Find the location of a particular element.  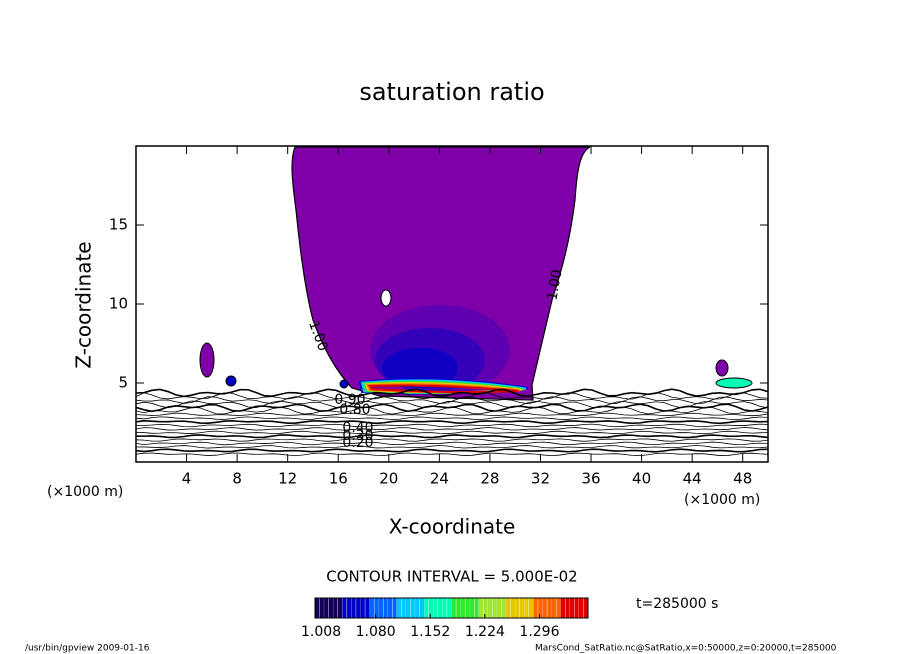

x-axis-label: X-coordinate is located at coordinates (452, 527).